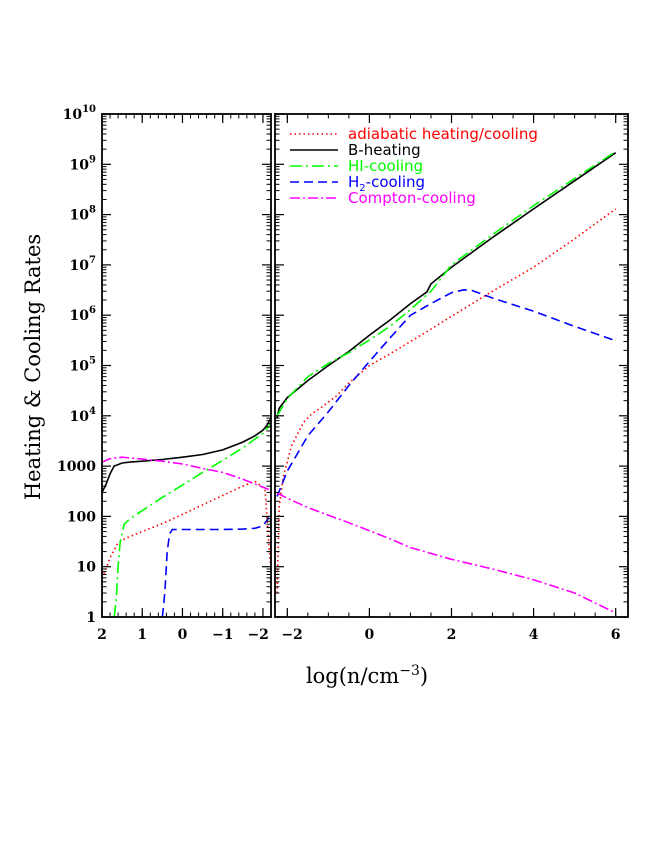 The width and height of the screenshot is (664, 860). Describe the element at coordinates (102, 635) in the screenshot. I see `left-xtick-label: 2` at that location.